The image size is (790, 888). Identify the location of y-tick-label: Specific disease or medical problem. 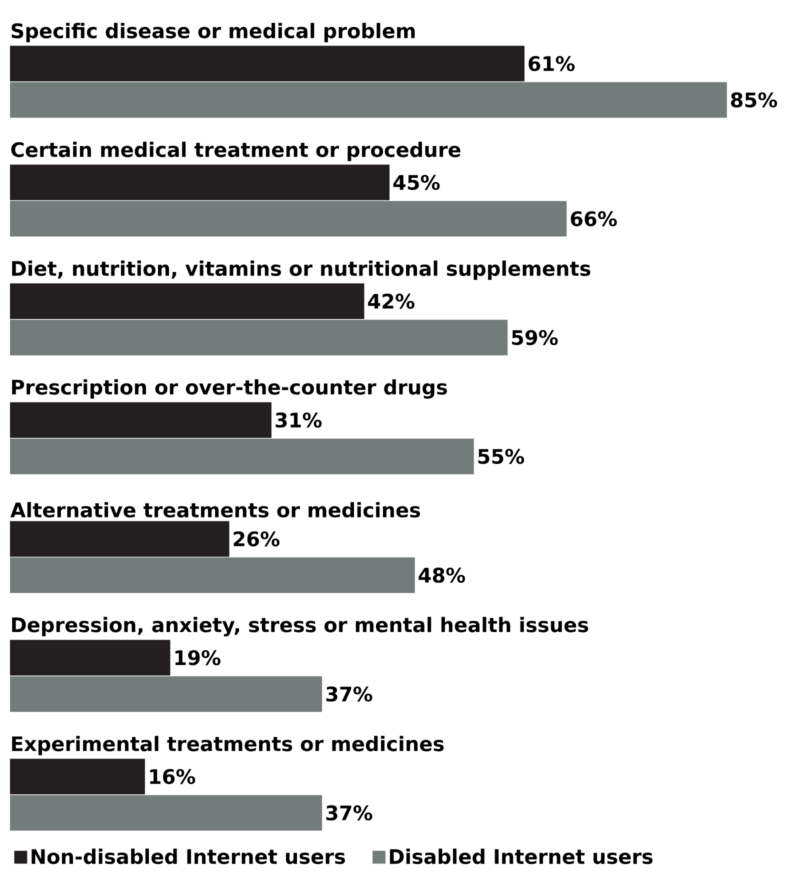
(213, 32).